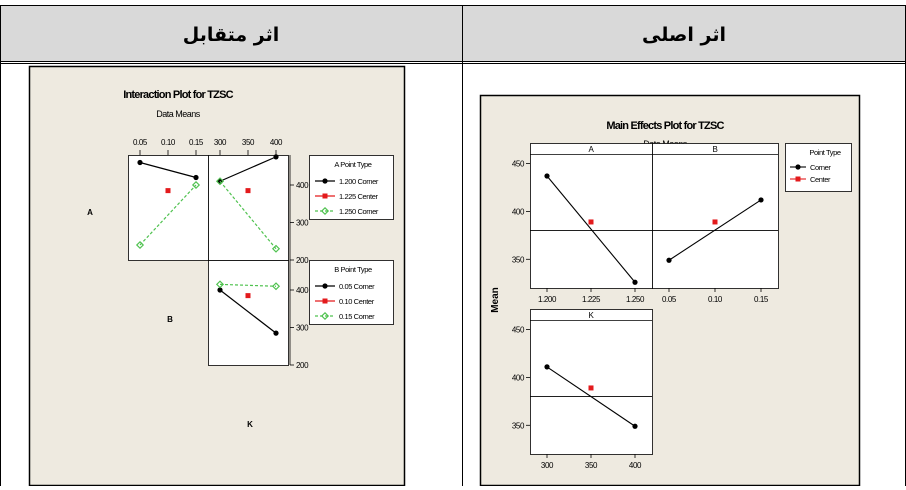  I want to click on x-tick-label: 350, so click(591, 465).